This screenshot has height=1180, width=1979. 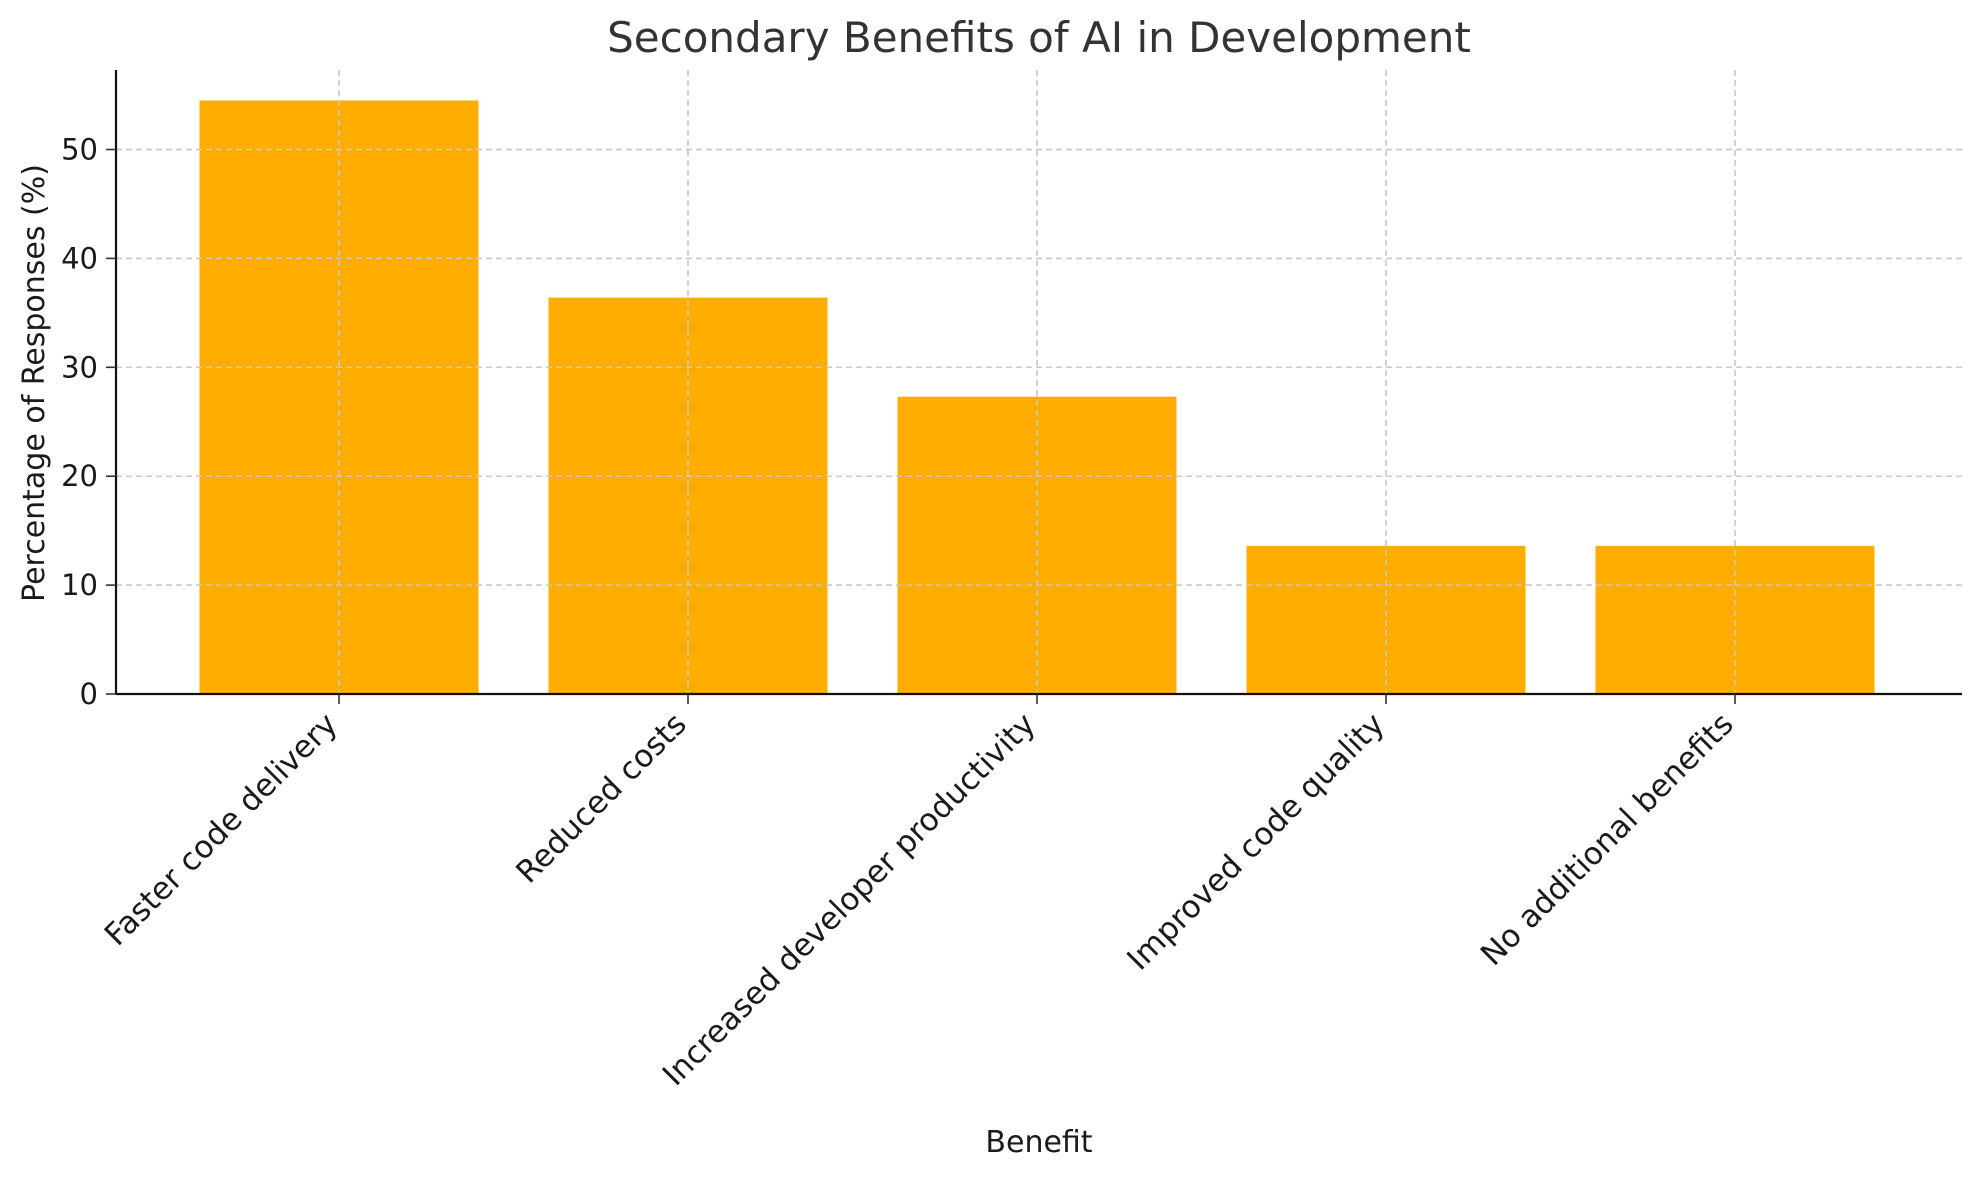 What do you see at coordinates (1607, 839) in the screenshot?
I see `x-tick-label: No additional benefits` at bounding box center [1607, 839].